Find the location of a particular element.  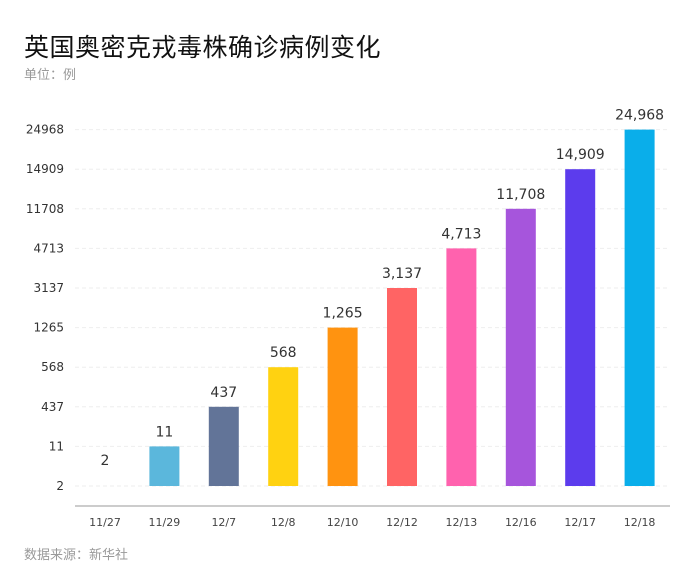

x-tick-label: 12/10 is located at coordinates (343, 522).